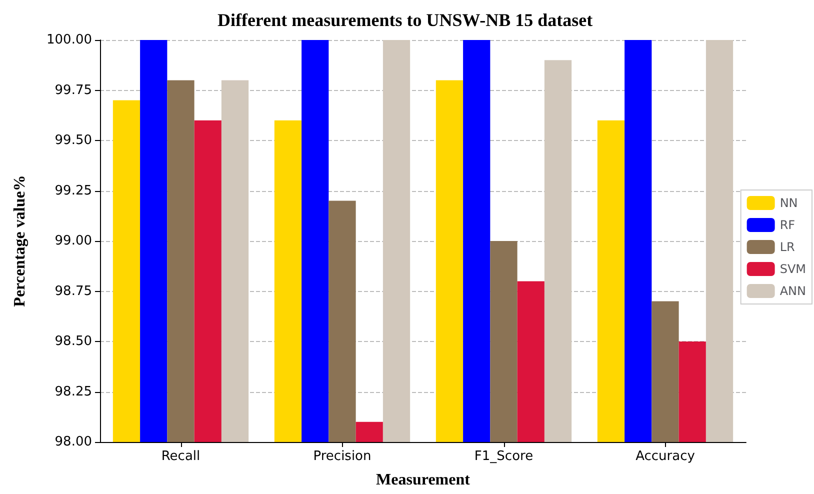 The image size is (814, 494). I want to click on x-axis-title: Measurement, so click(423, 480).